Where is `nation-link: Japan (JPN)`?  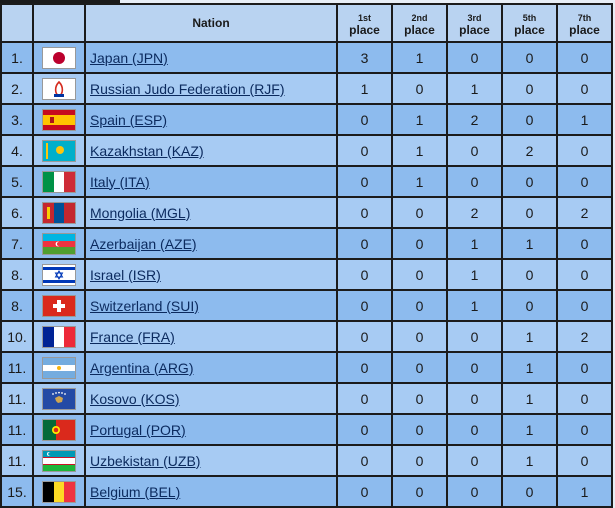 nation-link: Japan (JPN) is located at coordinates (129, 57).